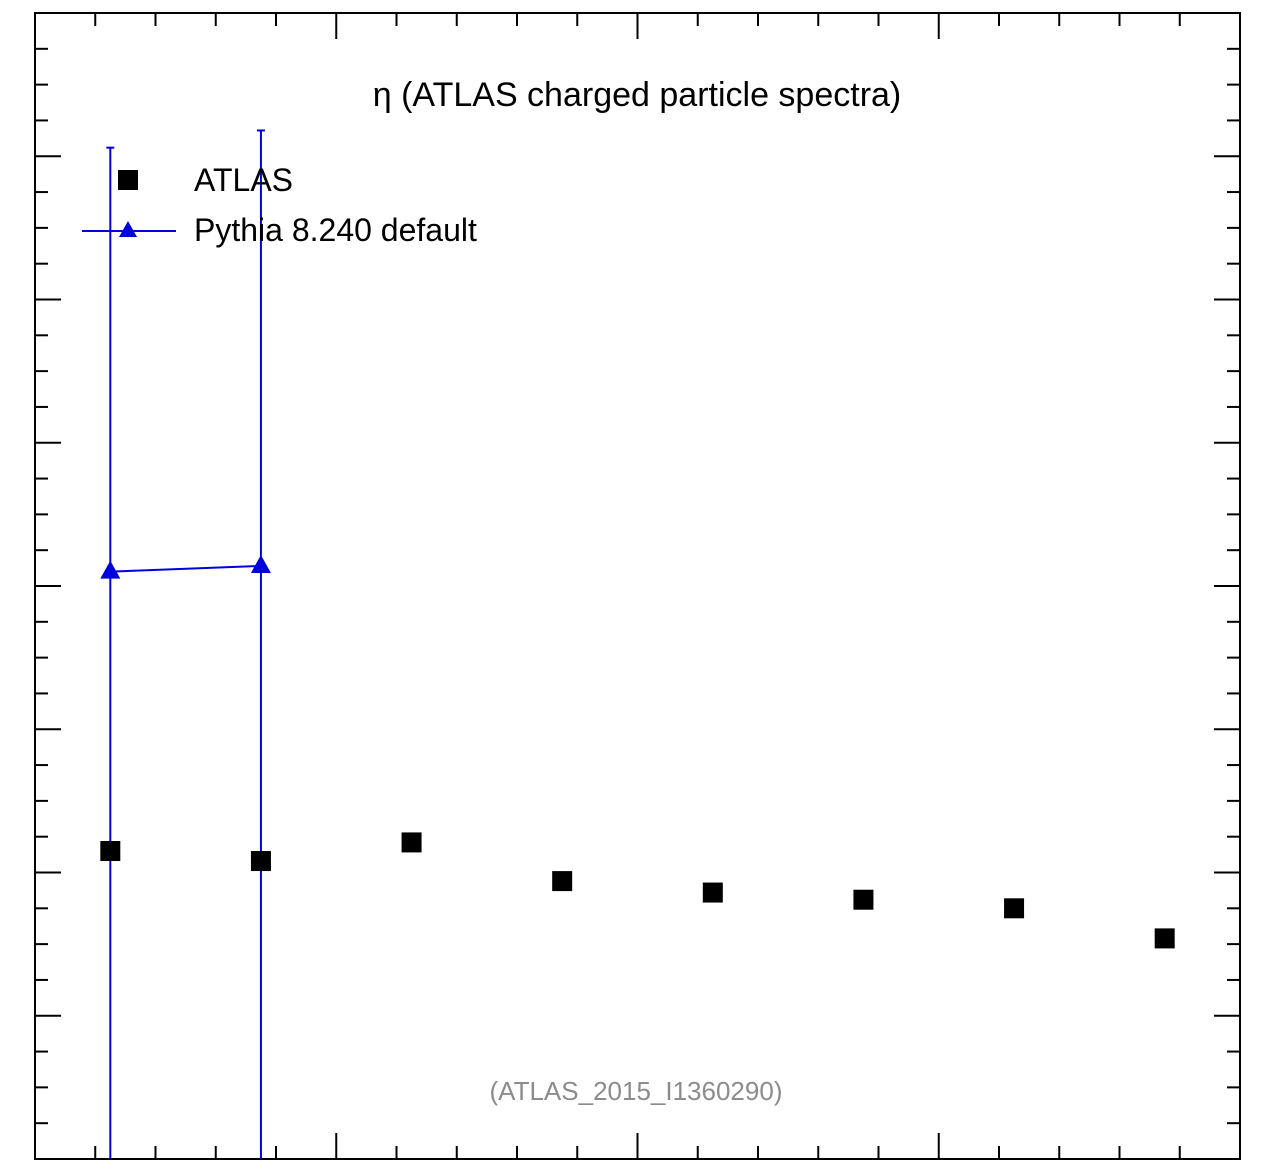 This screenshot has height=1171, width=1270. I want to click on legend-pythia-label: Pythia 8.240 default, so click(335, 230).